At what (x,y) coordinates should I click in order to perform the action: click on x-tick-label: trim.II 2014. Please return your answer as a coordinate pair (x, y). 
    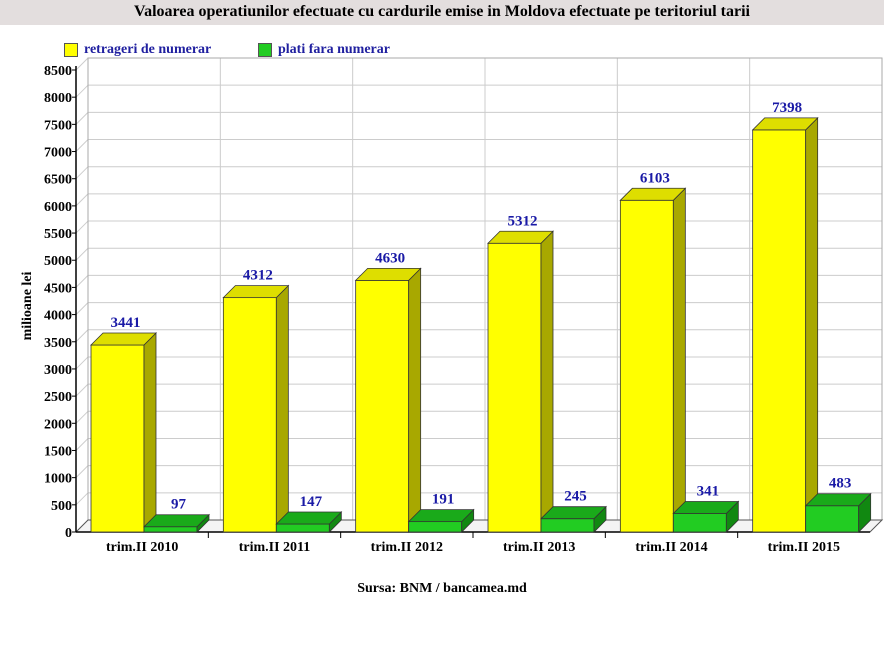
    Looking at the image, I should click on (671, 547).